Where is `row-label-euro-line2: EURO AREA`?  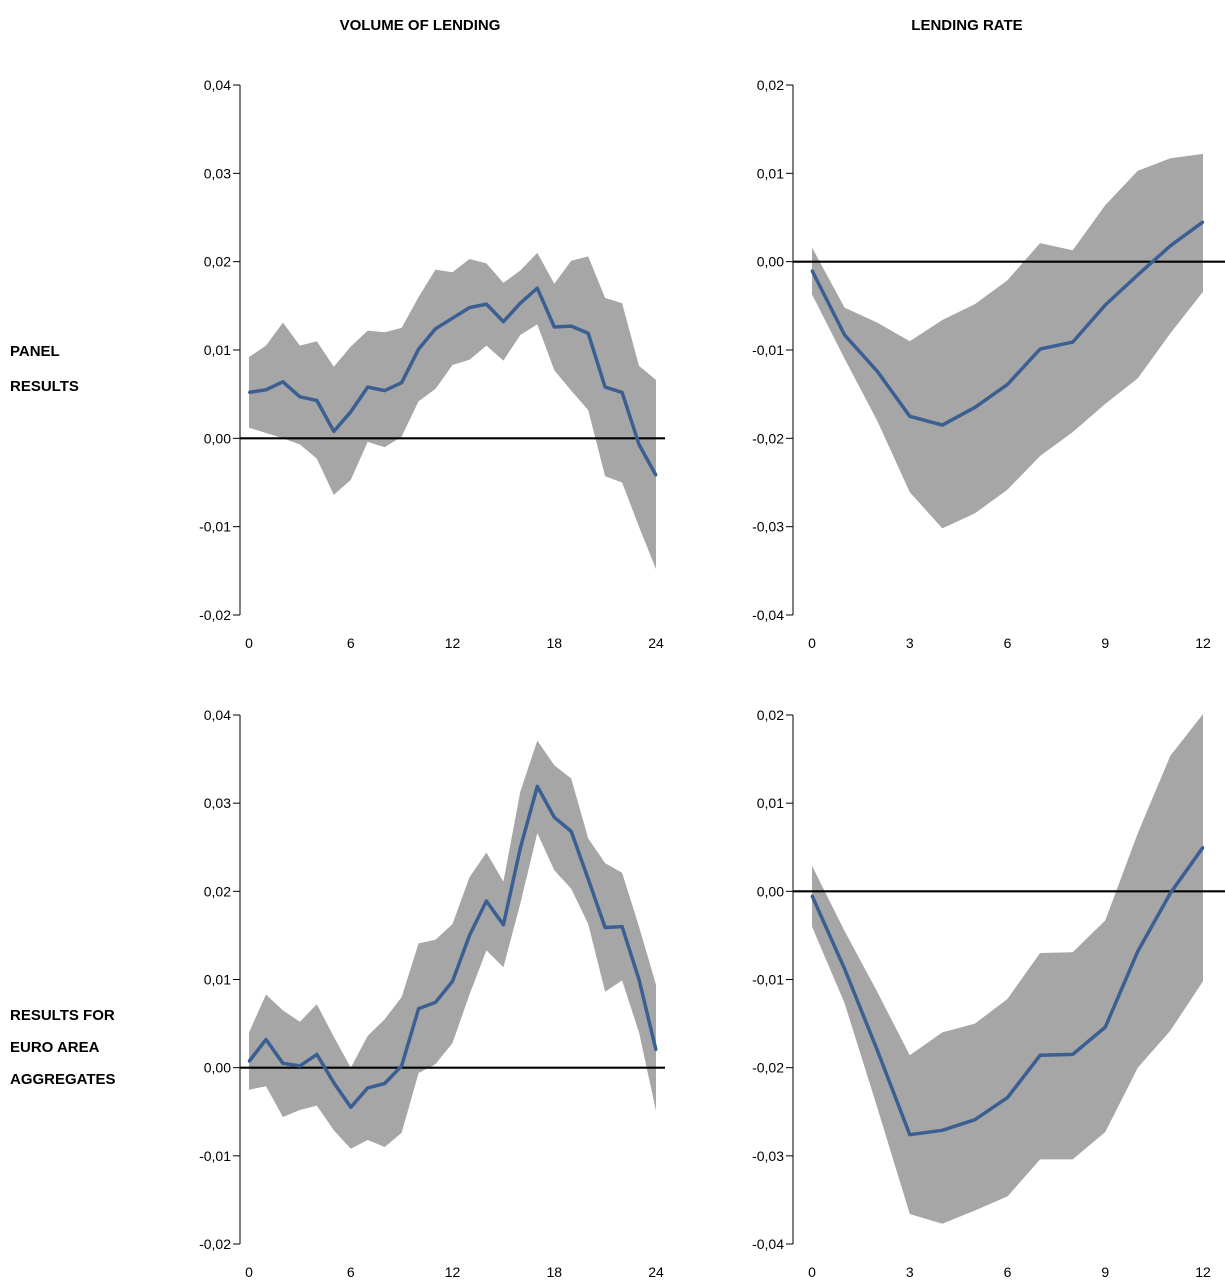 row-label-euro-line2: EURO AREA is located at coordinates (55, 1047).